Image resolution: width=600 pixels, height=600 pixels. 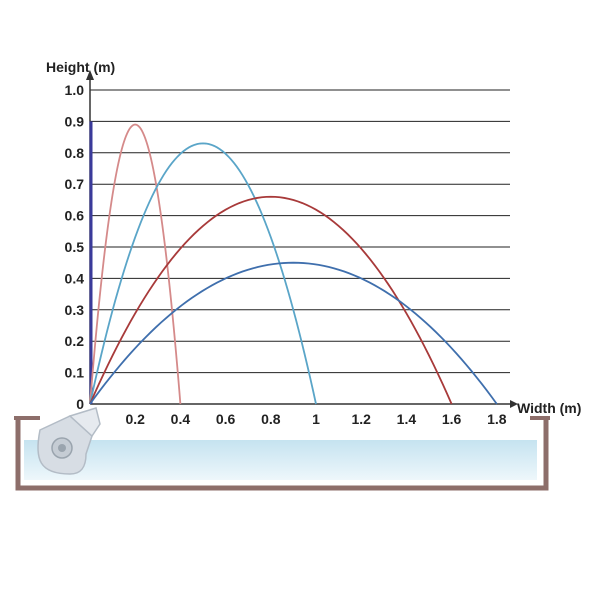 I want to click on x-tick-label: 0.6, so click(x=226, y=419).